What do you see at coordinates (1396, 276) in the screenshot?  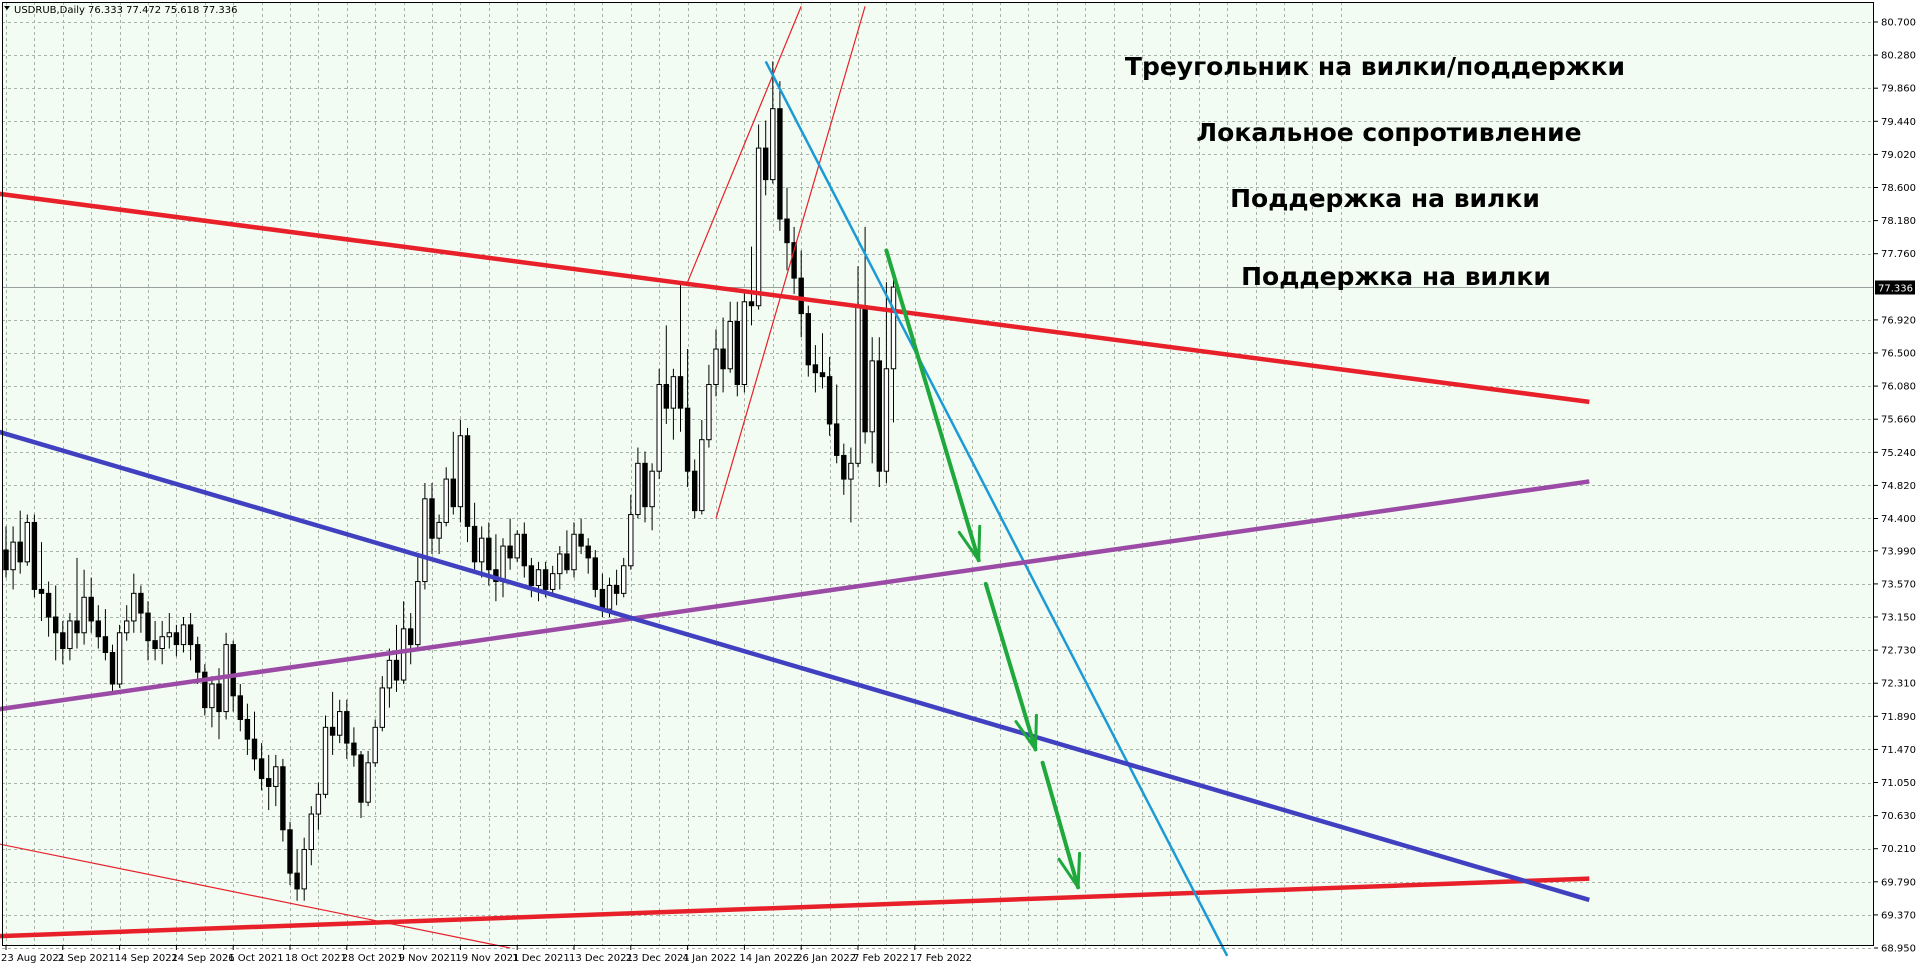 I see `annotation-blue-support: Поддержка на вилки` at bounding box center [1396, 276].